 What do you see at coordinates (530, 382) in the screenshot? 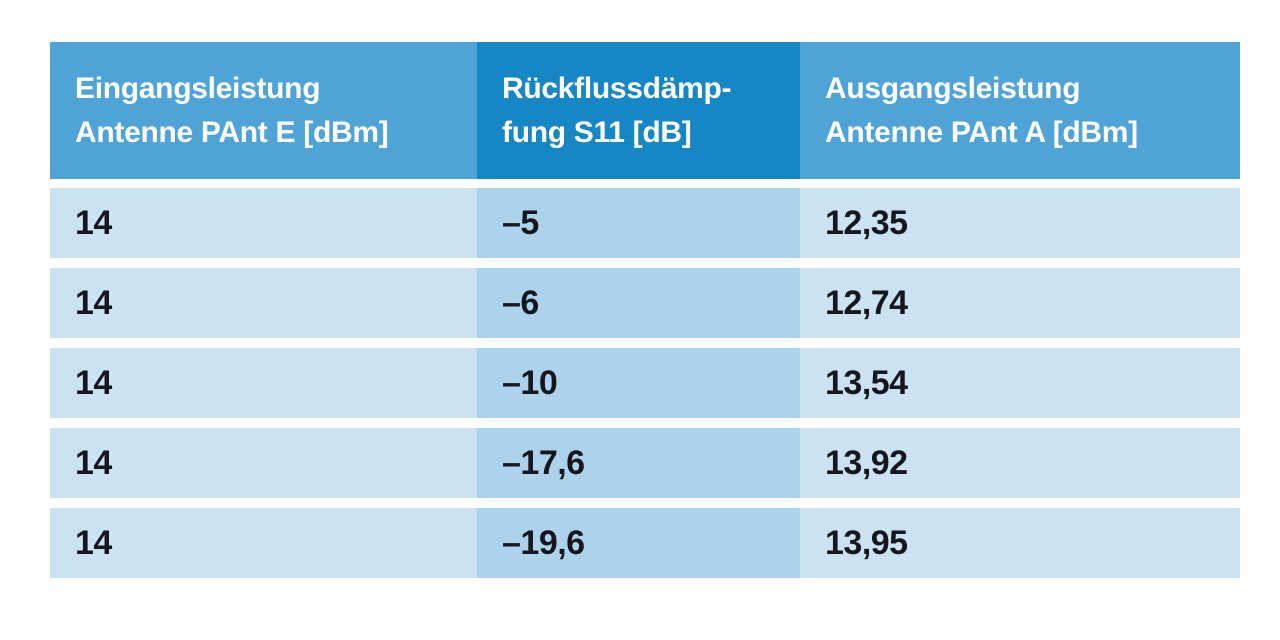
I see `cell-value: –10` at bounding box center [530, 382].